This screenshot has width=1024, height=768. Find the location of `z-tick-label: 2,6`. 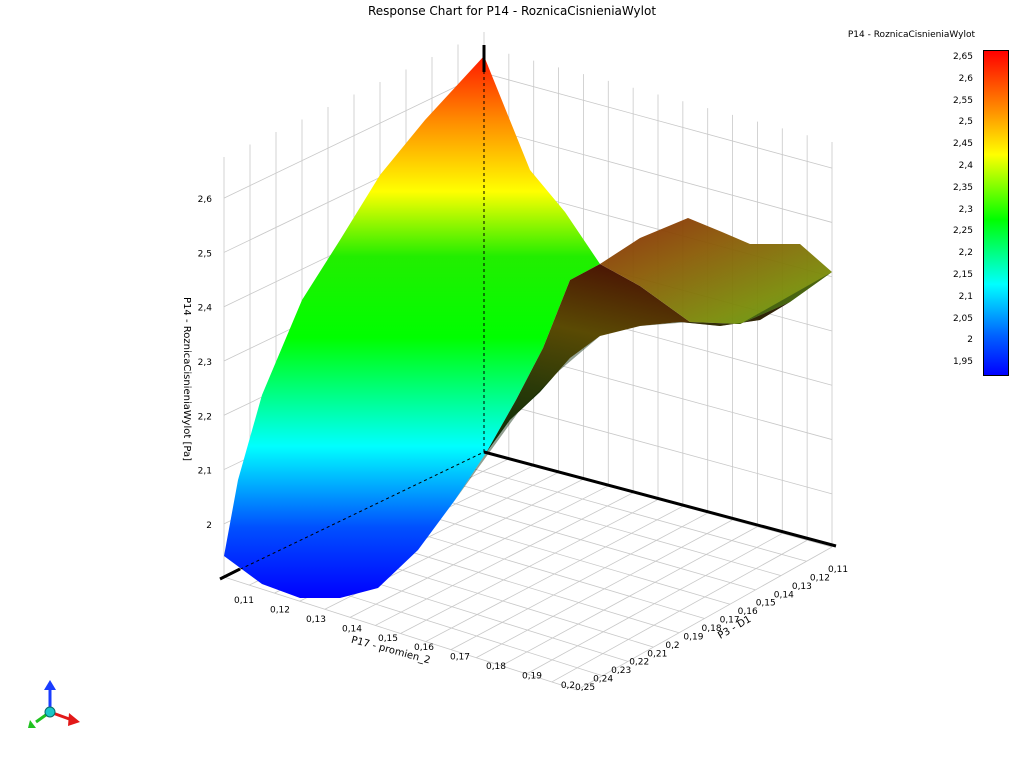

z-tick-label: 2,6 is located at coordinates (205, 200).